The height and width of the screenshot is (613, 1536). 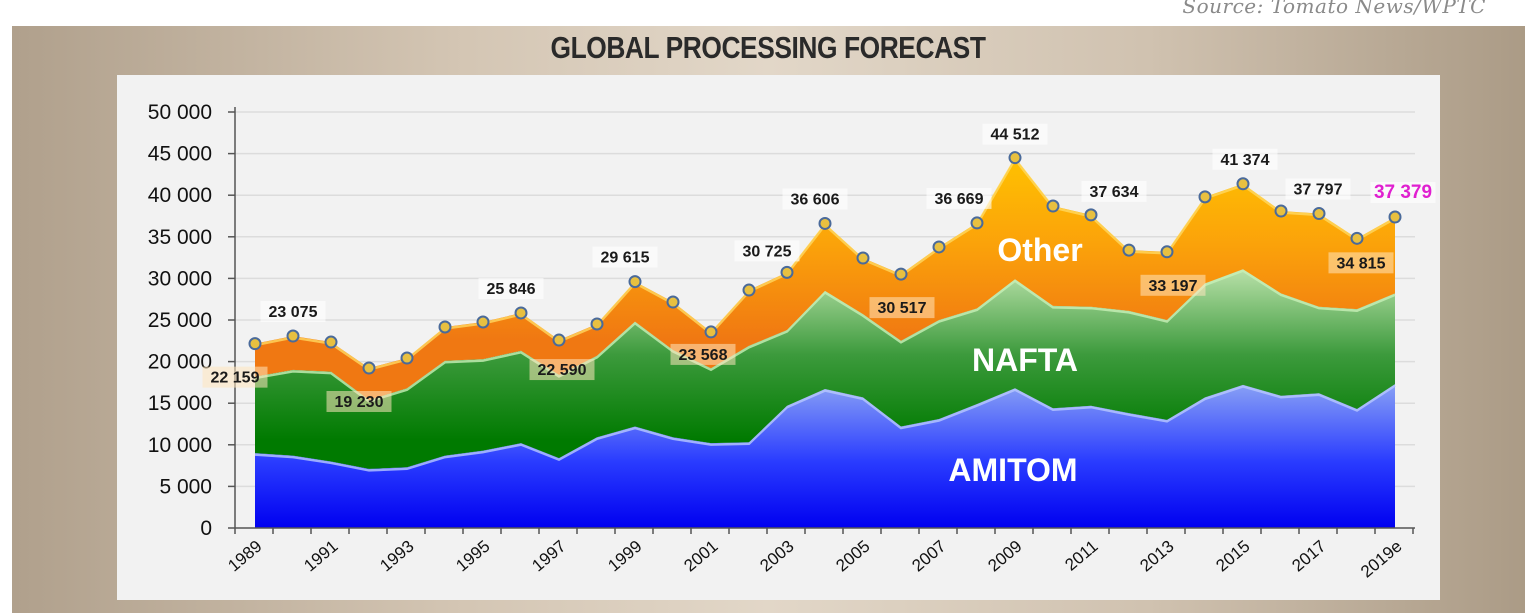 I want to click on y-tick-label: 50 000, so click(x=180, y=112).